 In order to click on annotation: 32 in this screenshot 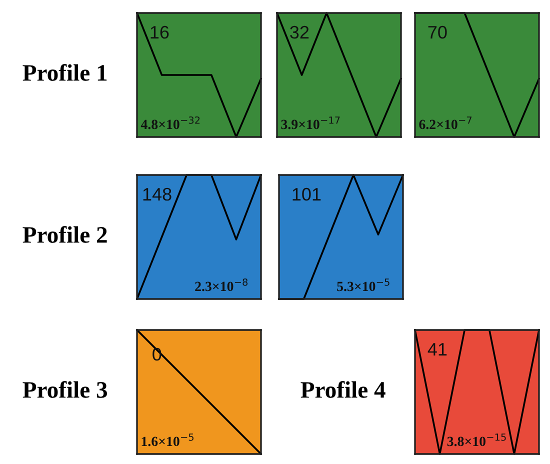, I will do `click(299, 32)`.